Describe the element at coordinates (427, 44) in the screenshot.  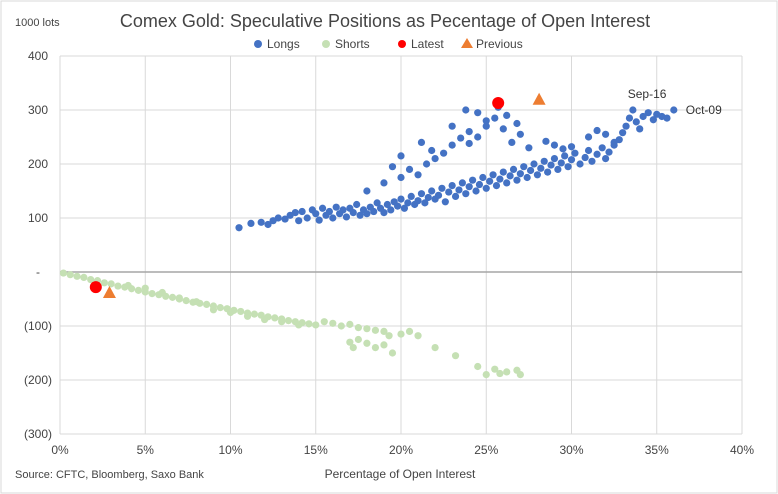
I see `legend-label-latest: Latest` at that location.